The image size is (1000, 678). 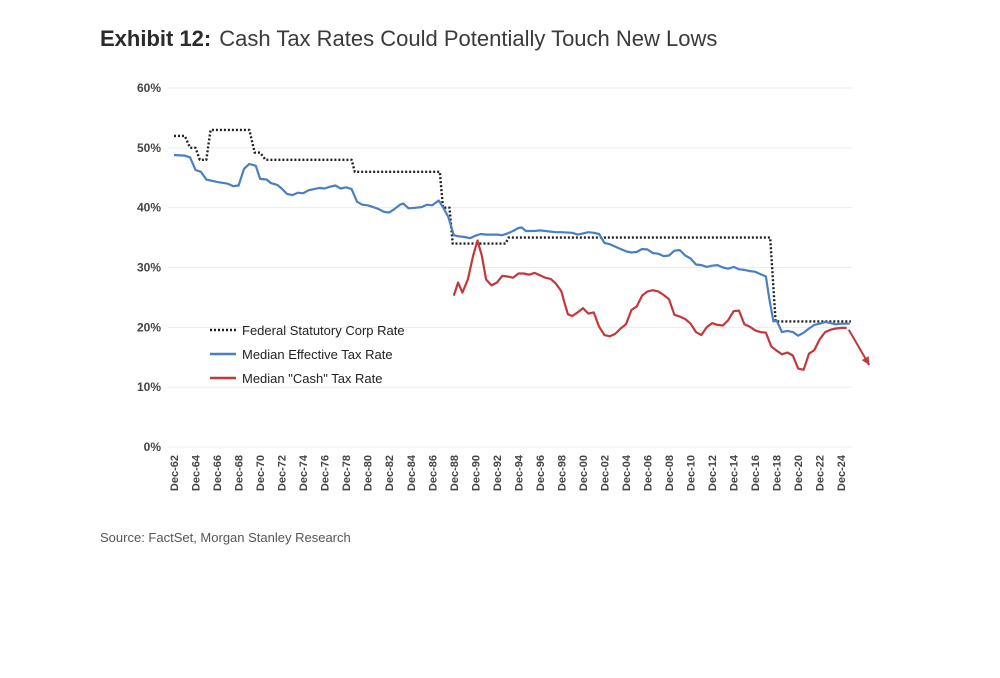 I want to click on source-note: Source: FactSet, Morgan Stanley Research, so click(x=225, y=537).